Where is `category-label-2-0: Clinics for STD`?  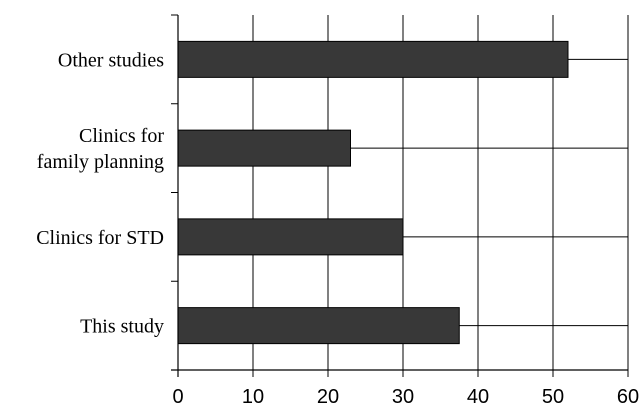 category-label-2-0: Clinics for STD is located at coordinates (100, 238).